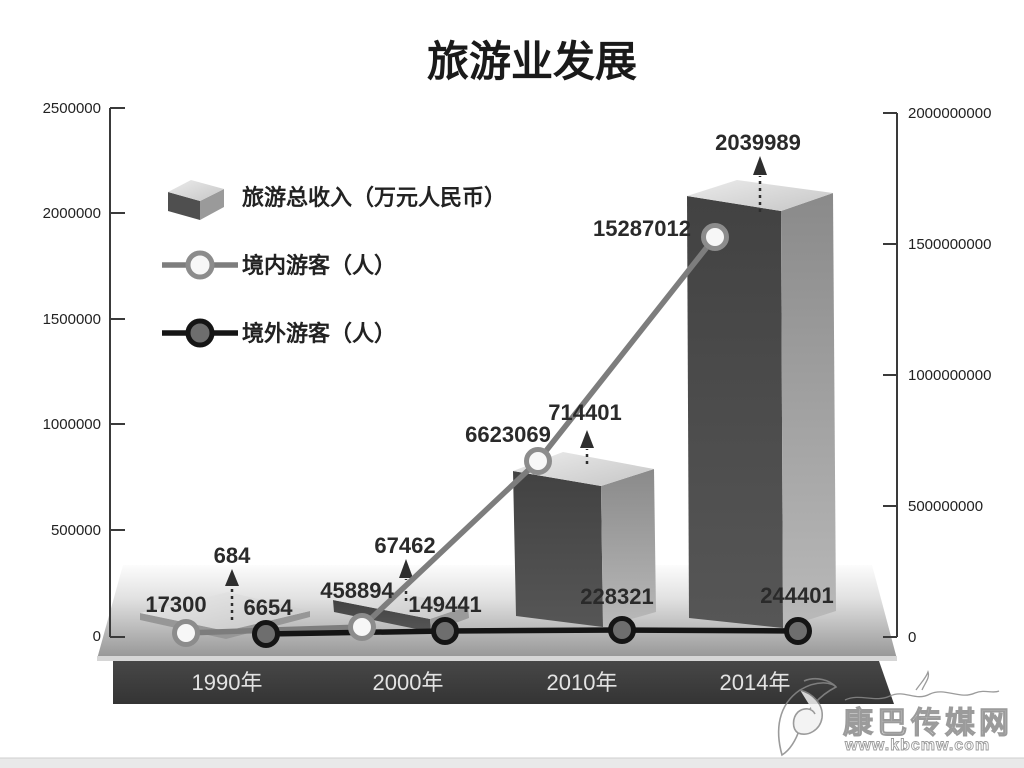 This screenshot has width=1024, height=768. I want to click on left-tick-1000000: 1000000, so click(72, 424).